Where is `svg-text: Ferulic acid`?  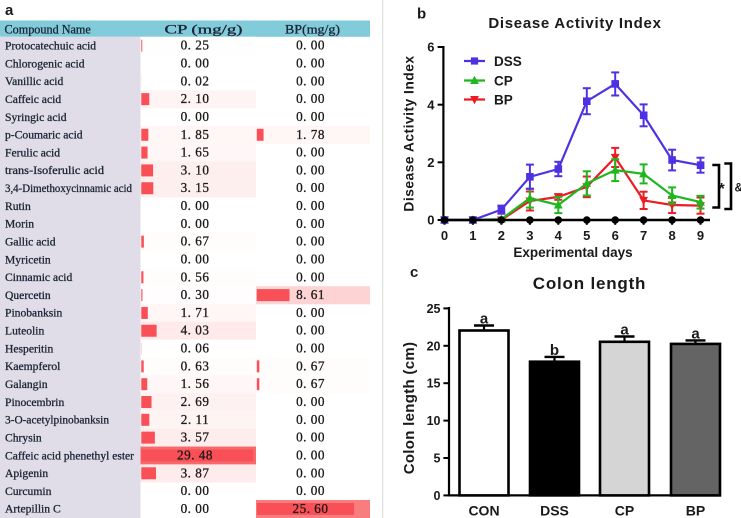 svg-text: Ferulic acid is located at coordinates (32, 152).